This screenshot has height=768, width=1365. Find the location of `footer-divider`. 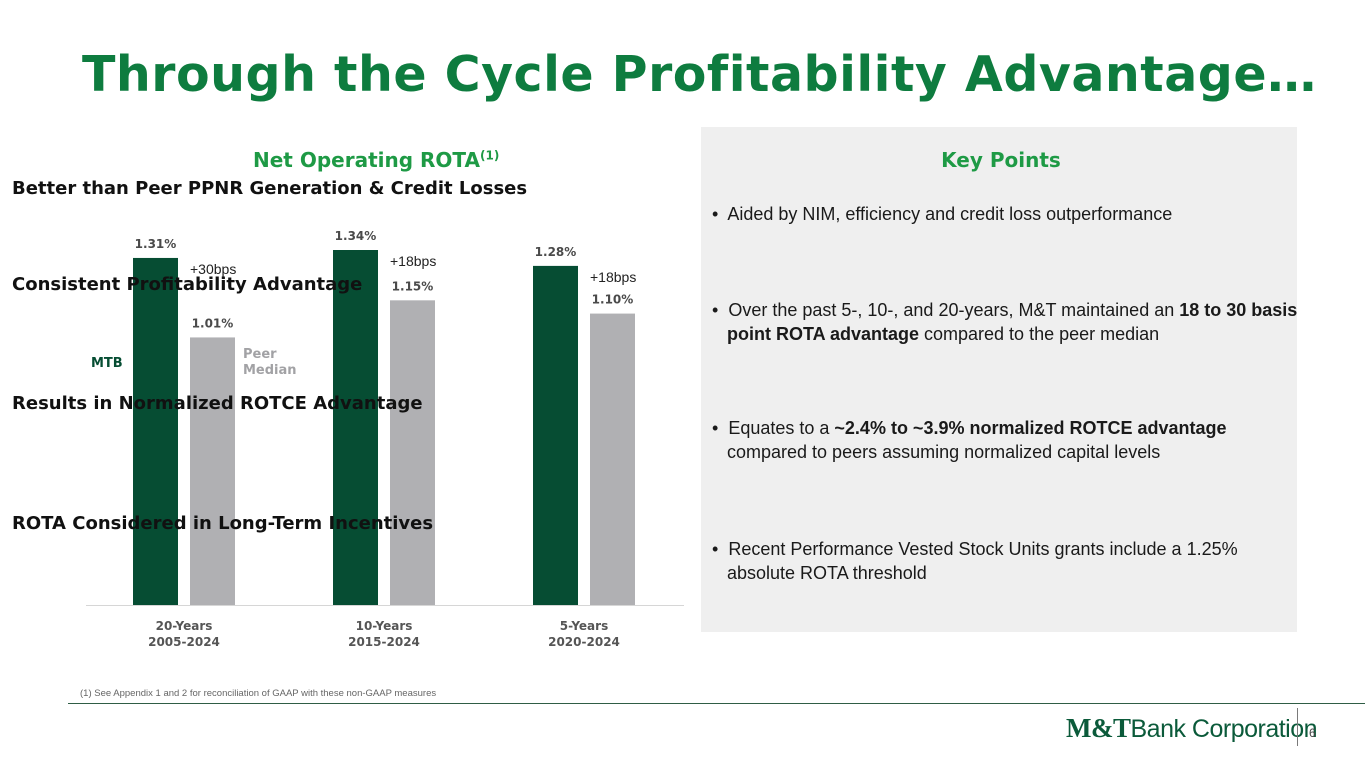

footer-divider is located at coordinates (716, 703).